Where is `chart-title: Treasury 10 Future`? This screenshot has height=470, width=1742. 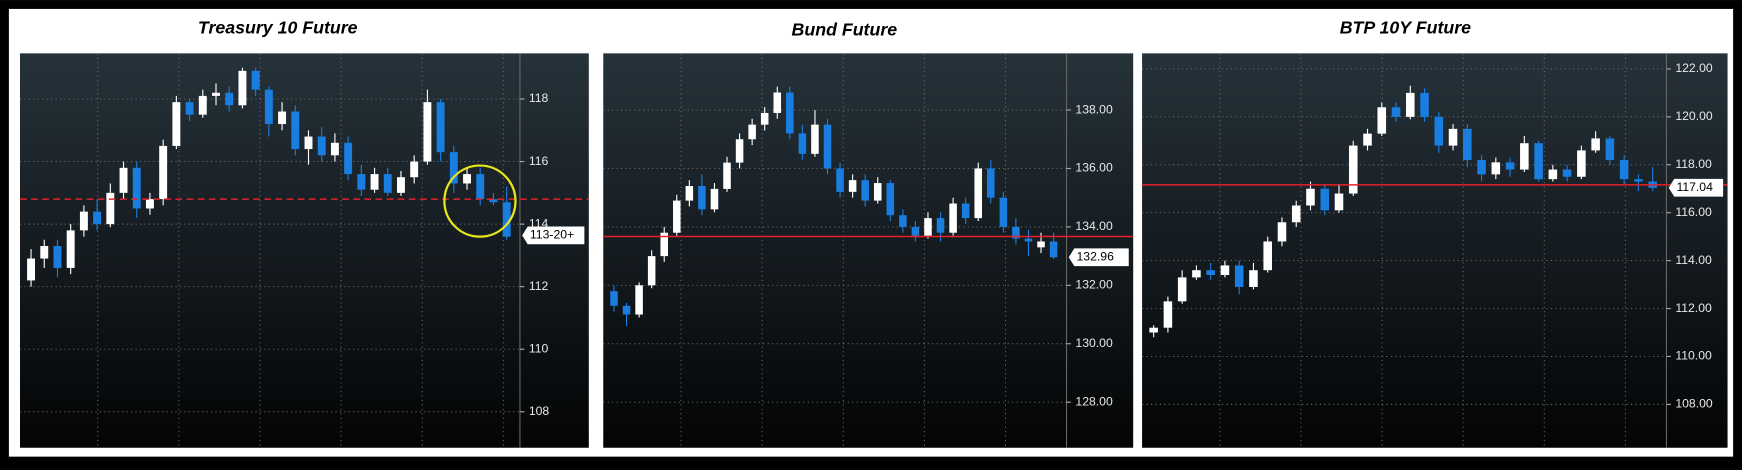 chart-title: Treasury 10 Future is located at coordinates (278, 27).